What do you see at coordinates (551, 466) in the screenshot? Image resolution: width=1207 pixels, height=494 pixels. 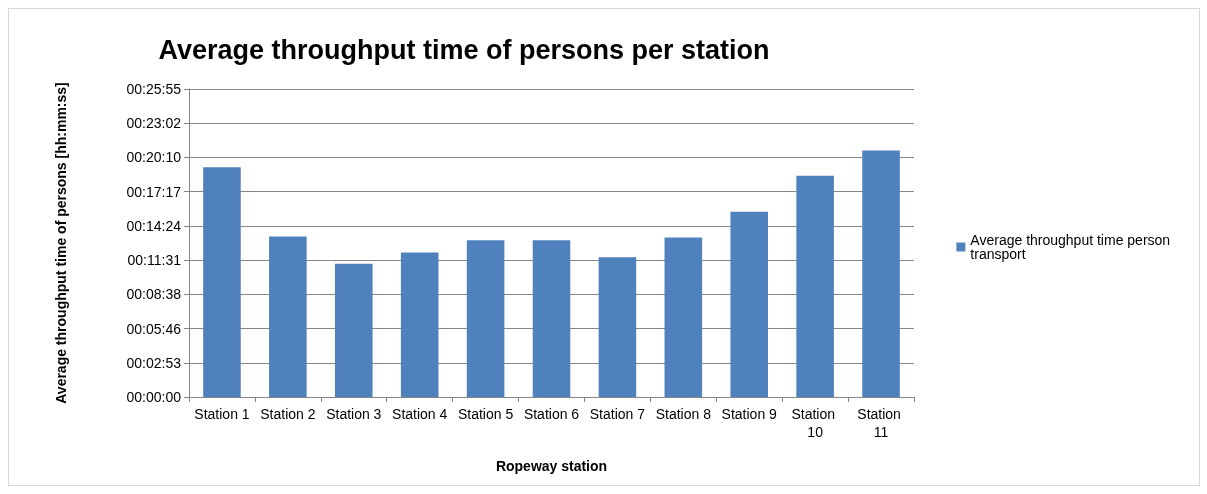 I see `x-axis-title: Ropeway station` at bounding box center [551, 466].